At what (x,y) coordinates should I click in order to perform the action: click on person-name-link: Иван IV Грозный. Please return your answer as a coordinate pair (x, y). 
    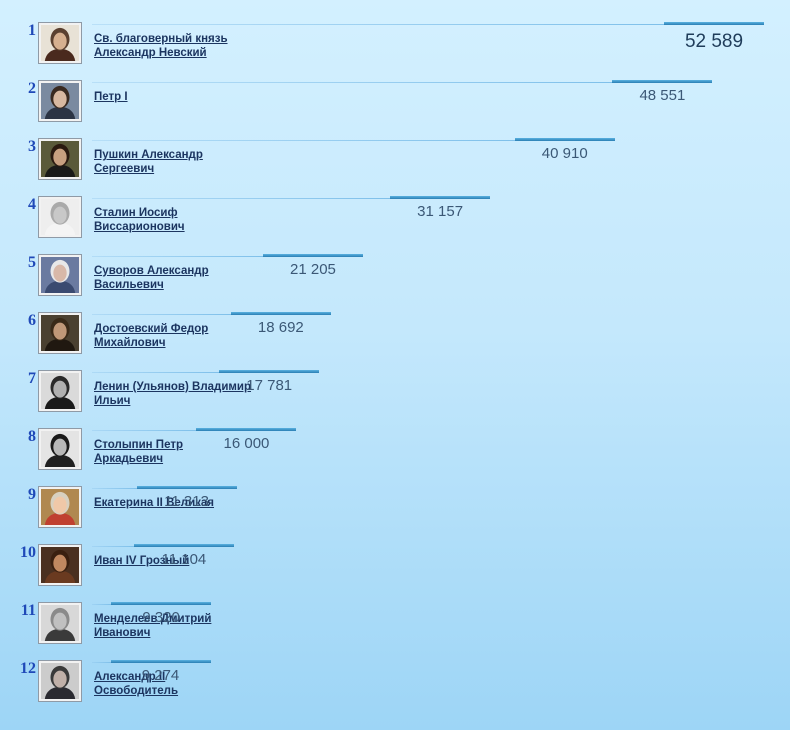
    Looking at the image, I should click on (194, 561).